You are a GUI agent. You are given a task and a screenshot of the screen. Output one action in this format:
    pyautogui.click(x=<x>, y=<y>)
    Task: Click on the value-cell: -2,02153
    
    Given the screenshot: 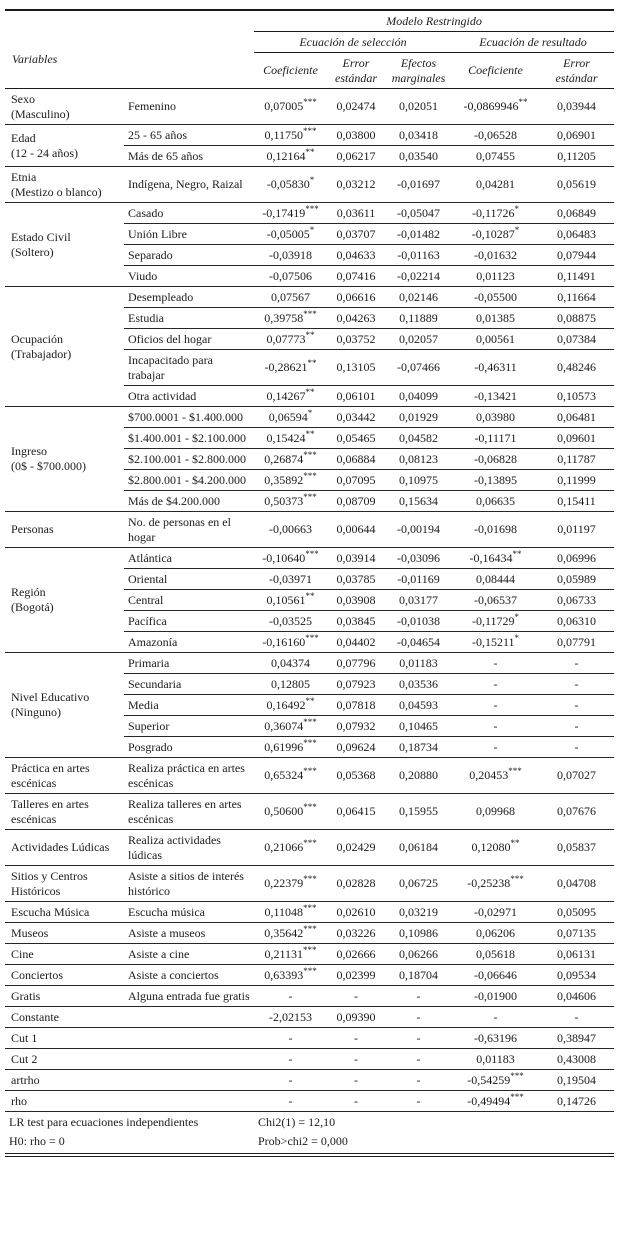 What is the action you would take?
    pyautogui.click(x=290, y=1017)
    